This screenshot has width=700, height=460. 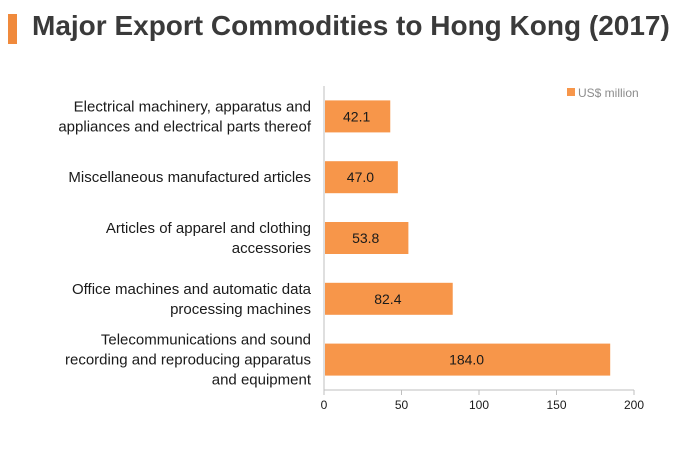 I want to click on x-tick-label: 200, so click(x=634, y=405).